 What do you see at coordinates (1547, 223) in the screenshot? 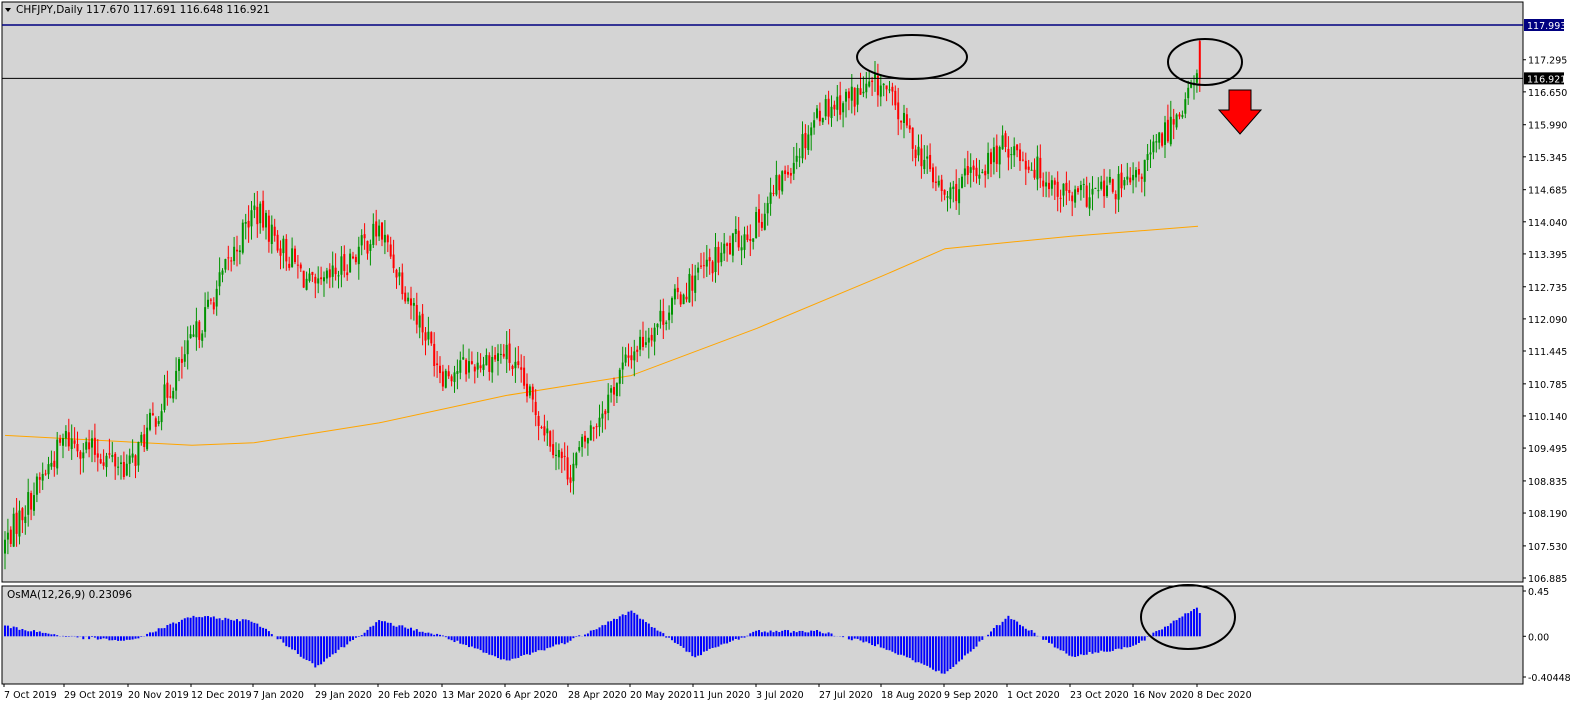
I see `y-tick-label: 114.040` at bounding box center [1547, 223].